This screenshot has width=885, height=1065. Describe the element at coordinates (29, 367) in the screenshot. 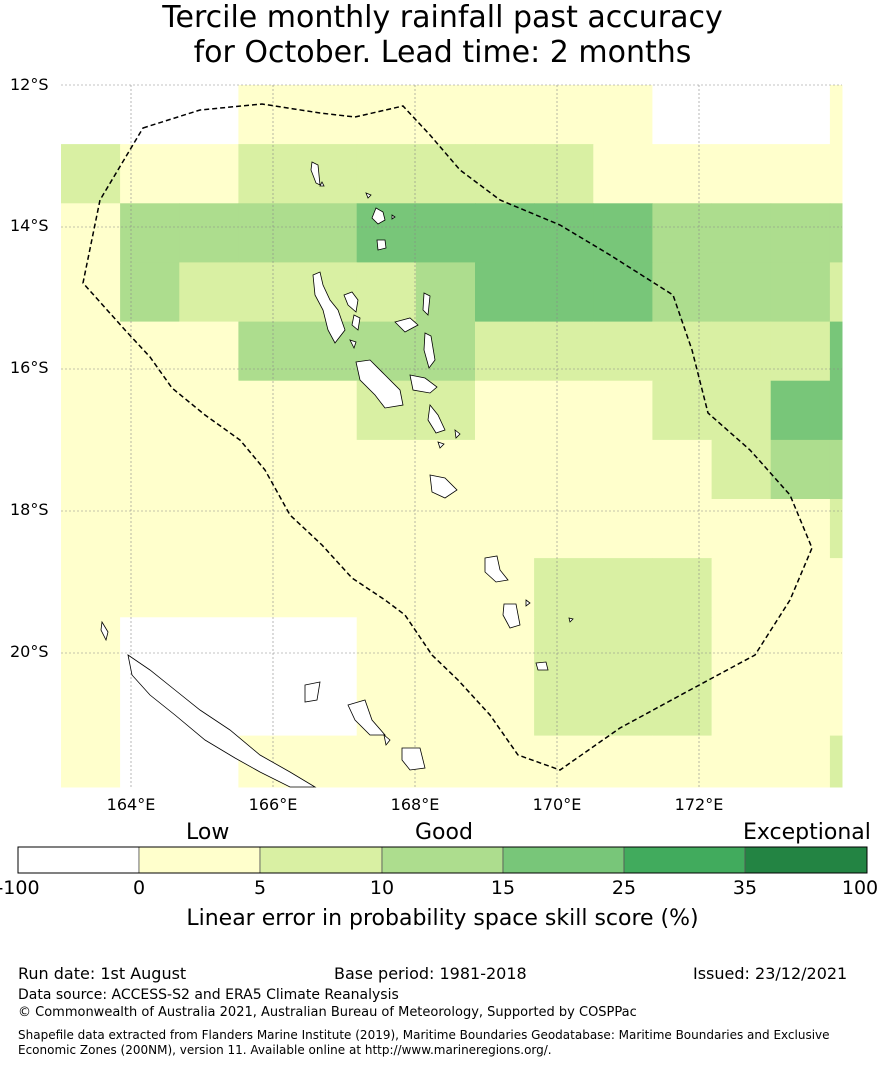

I see `lat-label: 16°S` at that location.